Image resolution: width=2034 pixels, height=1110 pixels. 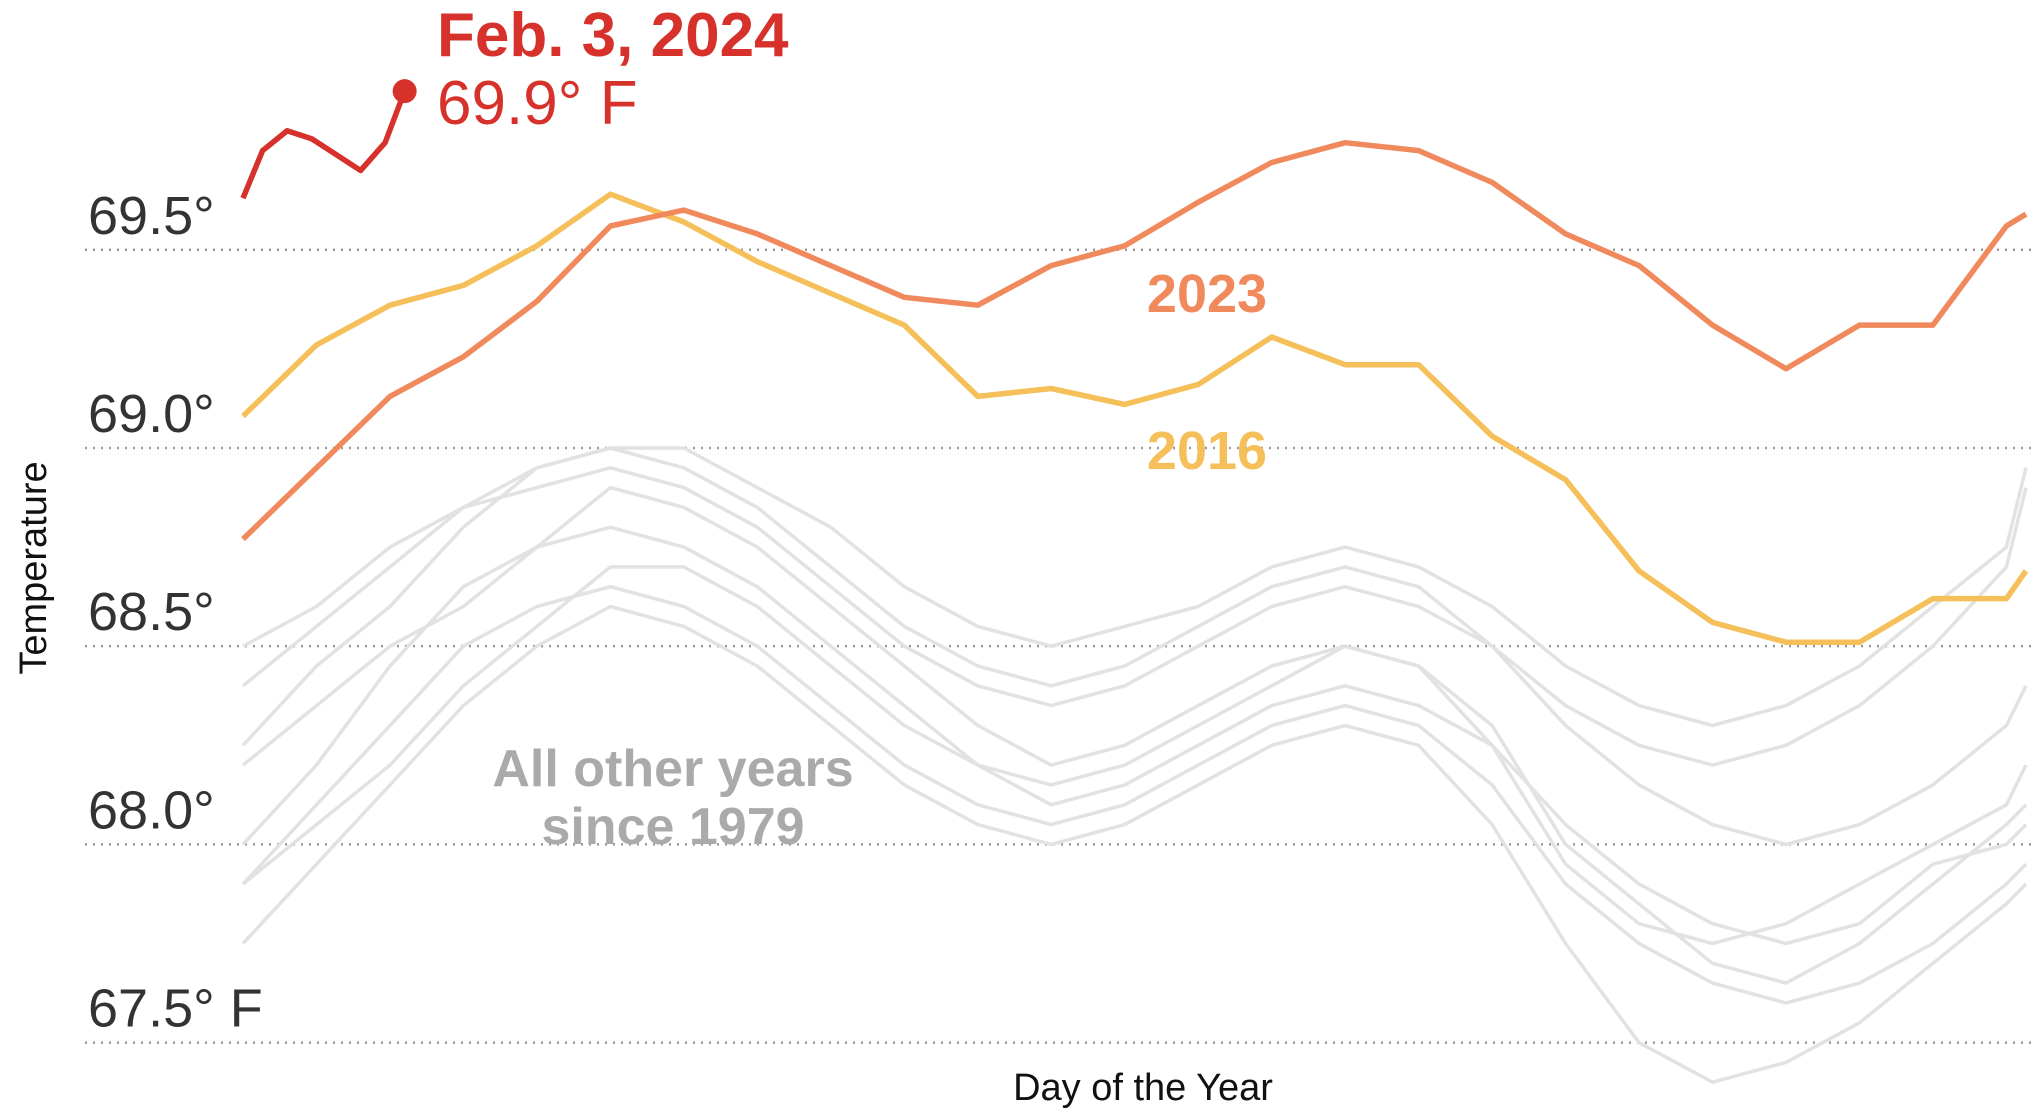 I want to click on other-years-label: All other years, so click(x=672, y=769).